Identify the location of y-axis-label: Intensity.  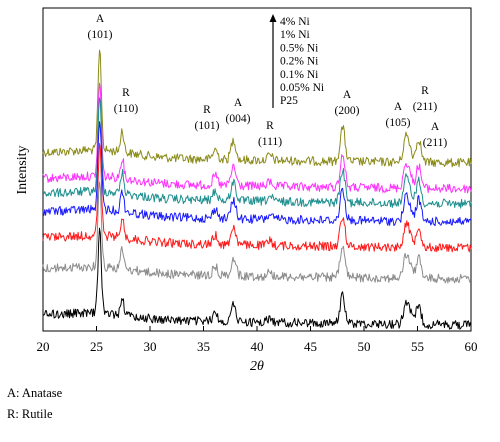
(22, 170).